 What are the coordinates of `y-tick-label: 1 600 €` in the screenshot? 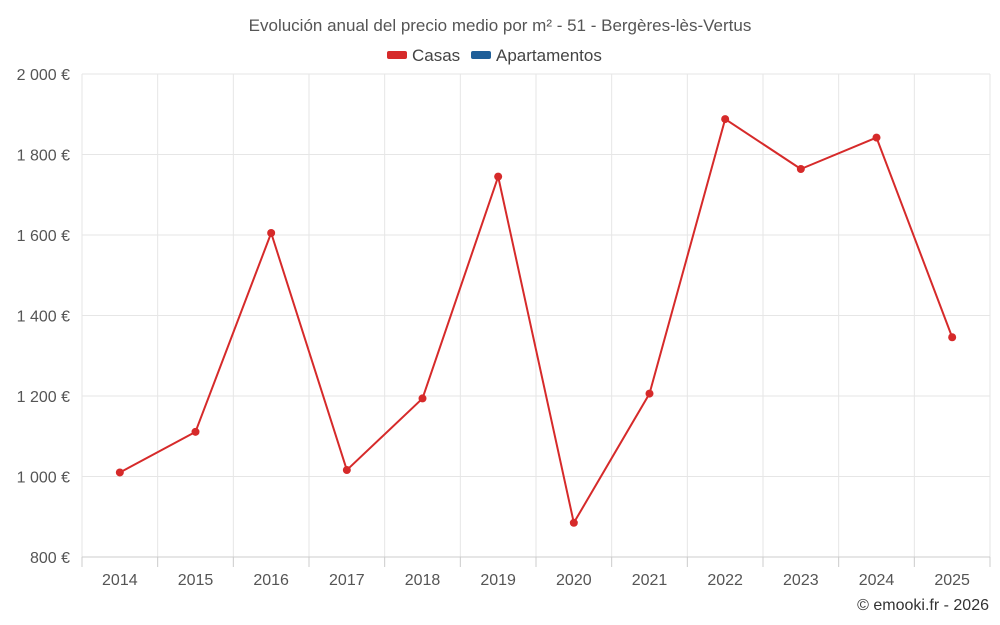 It's located at (43, 236).